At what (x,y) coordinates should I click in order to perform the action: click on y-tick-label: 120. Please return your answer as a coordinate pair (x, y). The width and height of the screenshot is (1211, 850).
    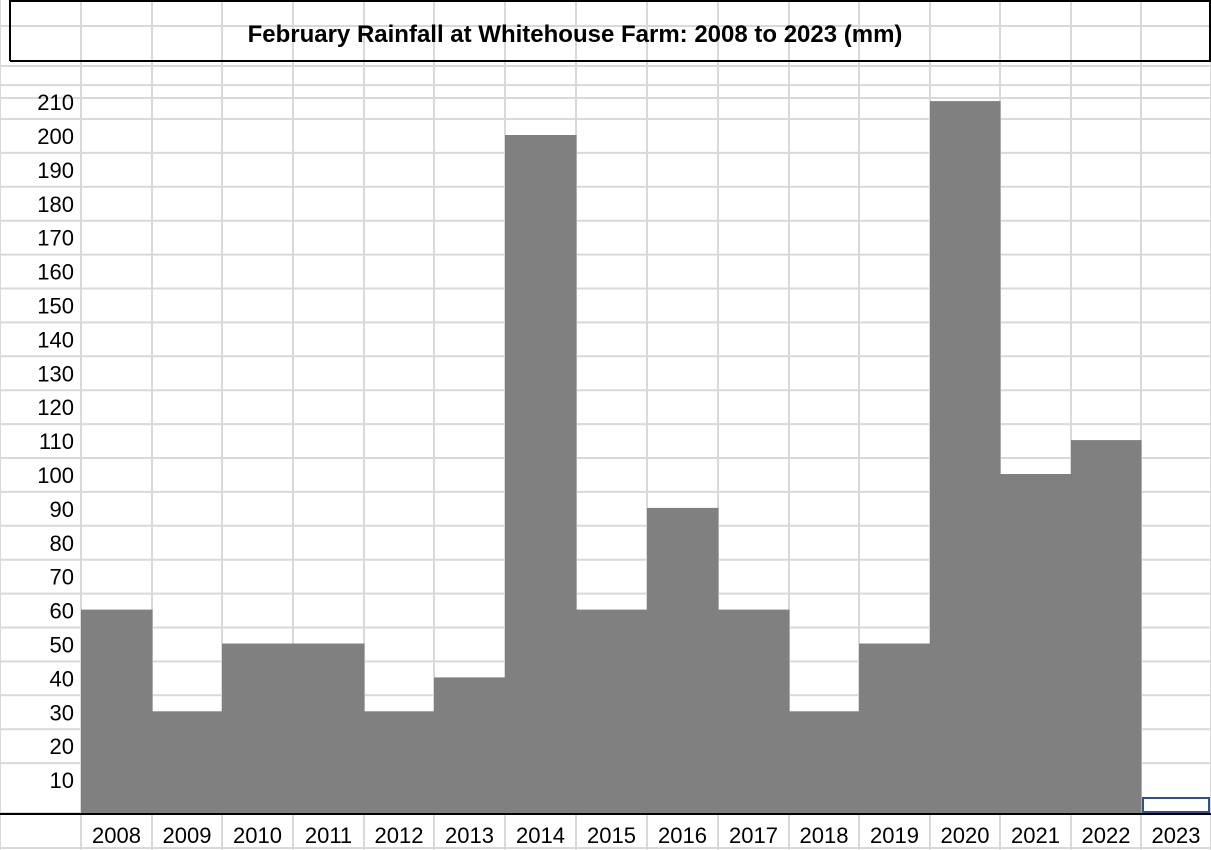
    Looking at the image, I should click on (55, 407).